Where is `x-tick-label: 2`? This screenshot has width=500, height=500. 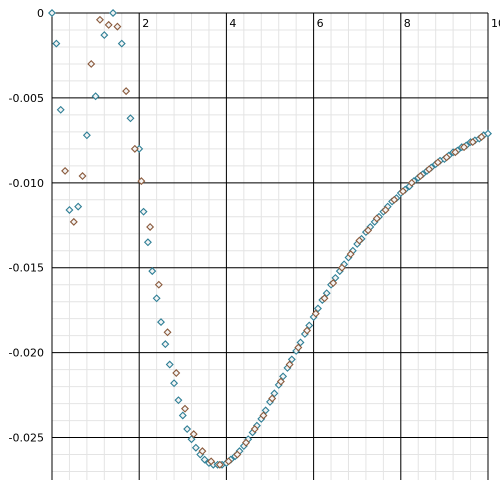
x-tick-label: 2 is located at coordinates (145, 23).